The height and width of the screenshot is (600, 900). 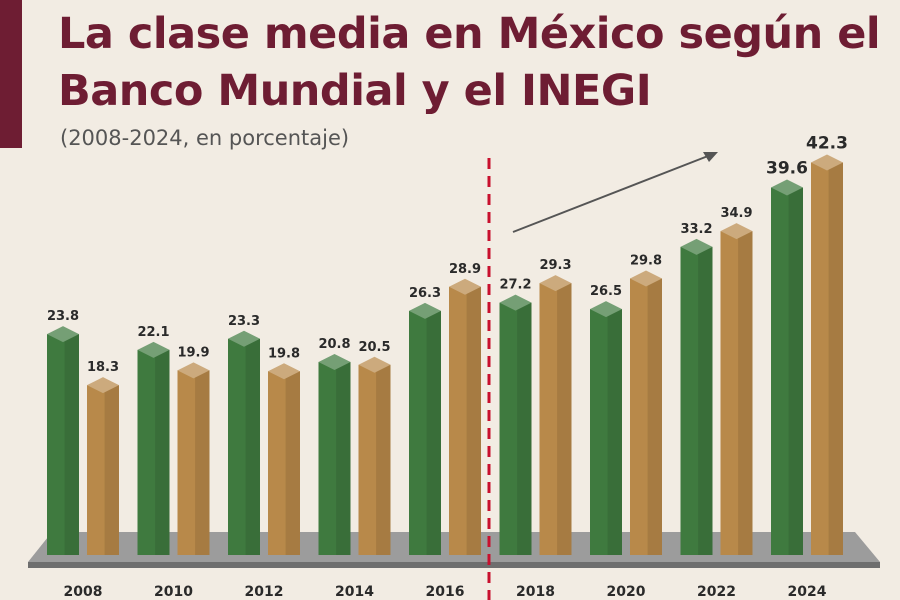 What do you see at coordinates (103, 367) in the screenshot?
I see `value-label-2008-s2: 18.3` at bounding box center [103, 367].